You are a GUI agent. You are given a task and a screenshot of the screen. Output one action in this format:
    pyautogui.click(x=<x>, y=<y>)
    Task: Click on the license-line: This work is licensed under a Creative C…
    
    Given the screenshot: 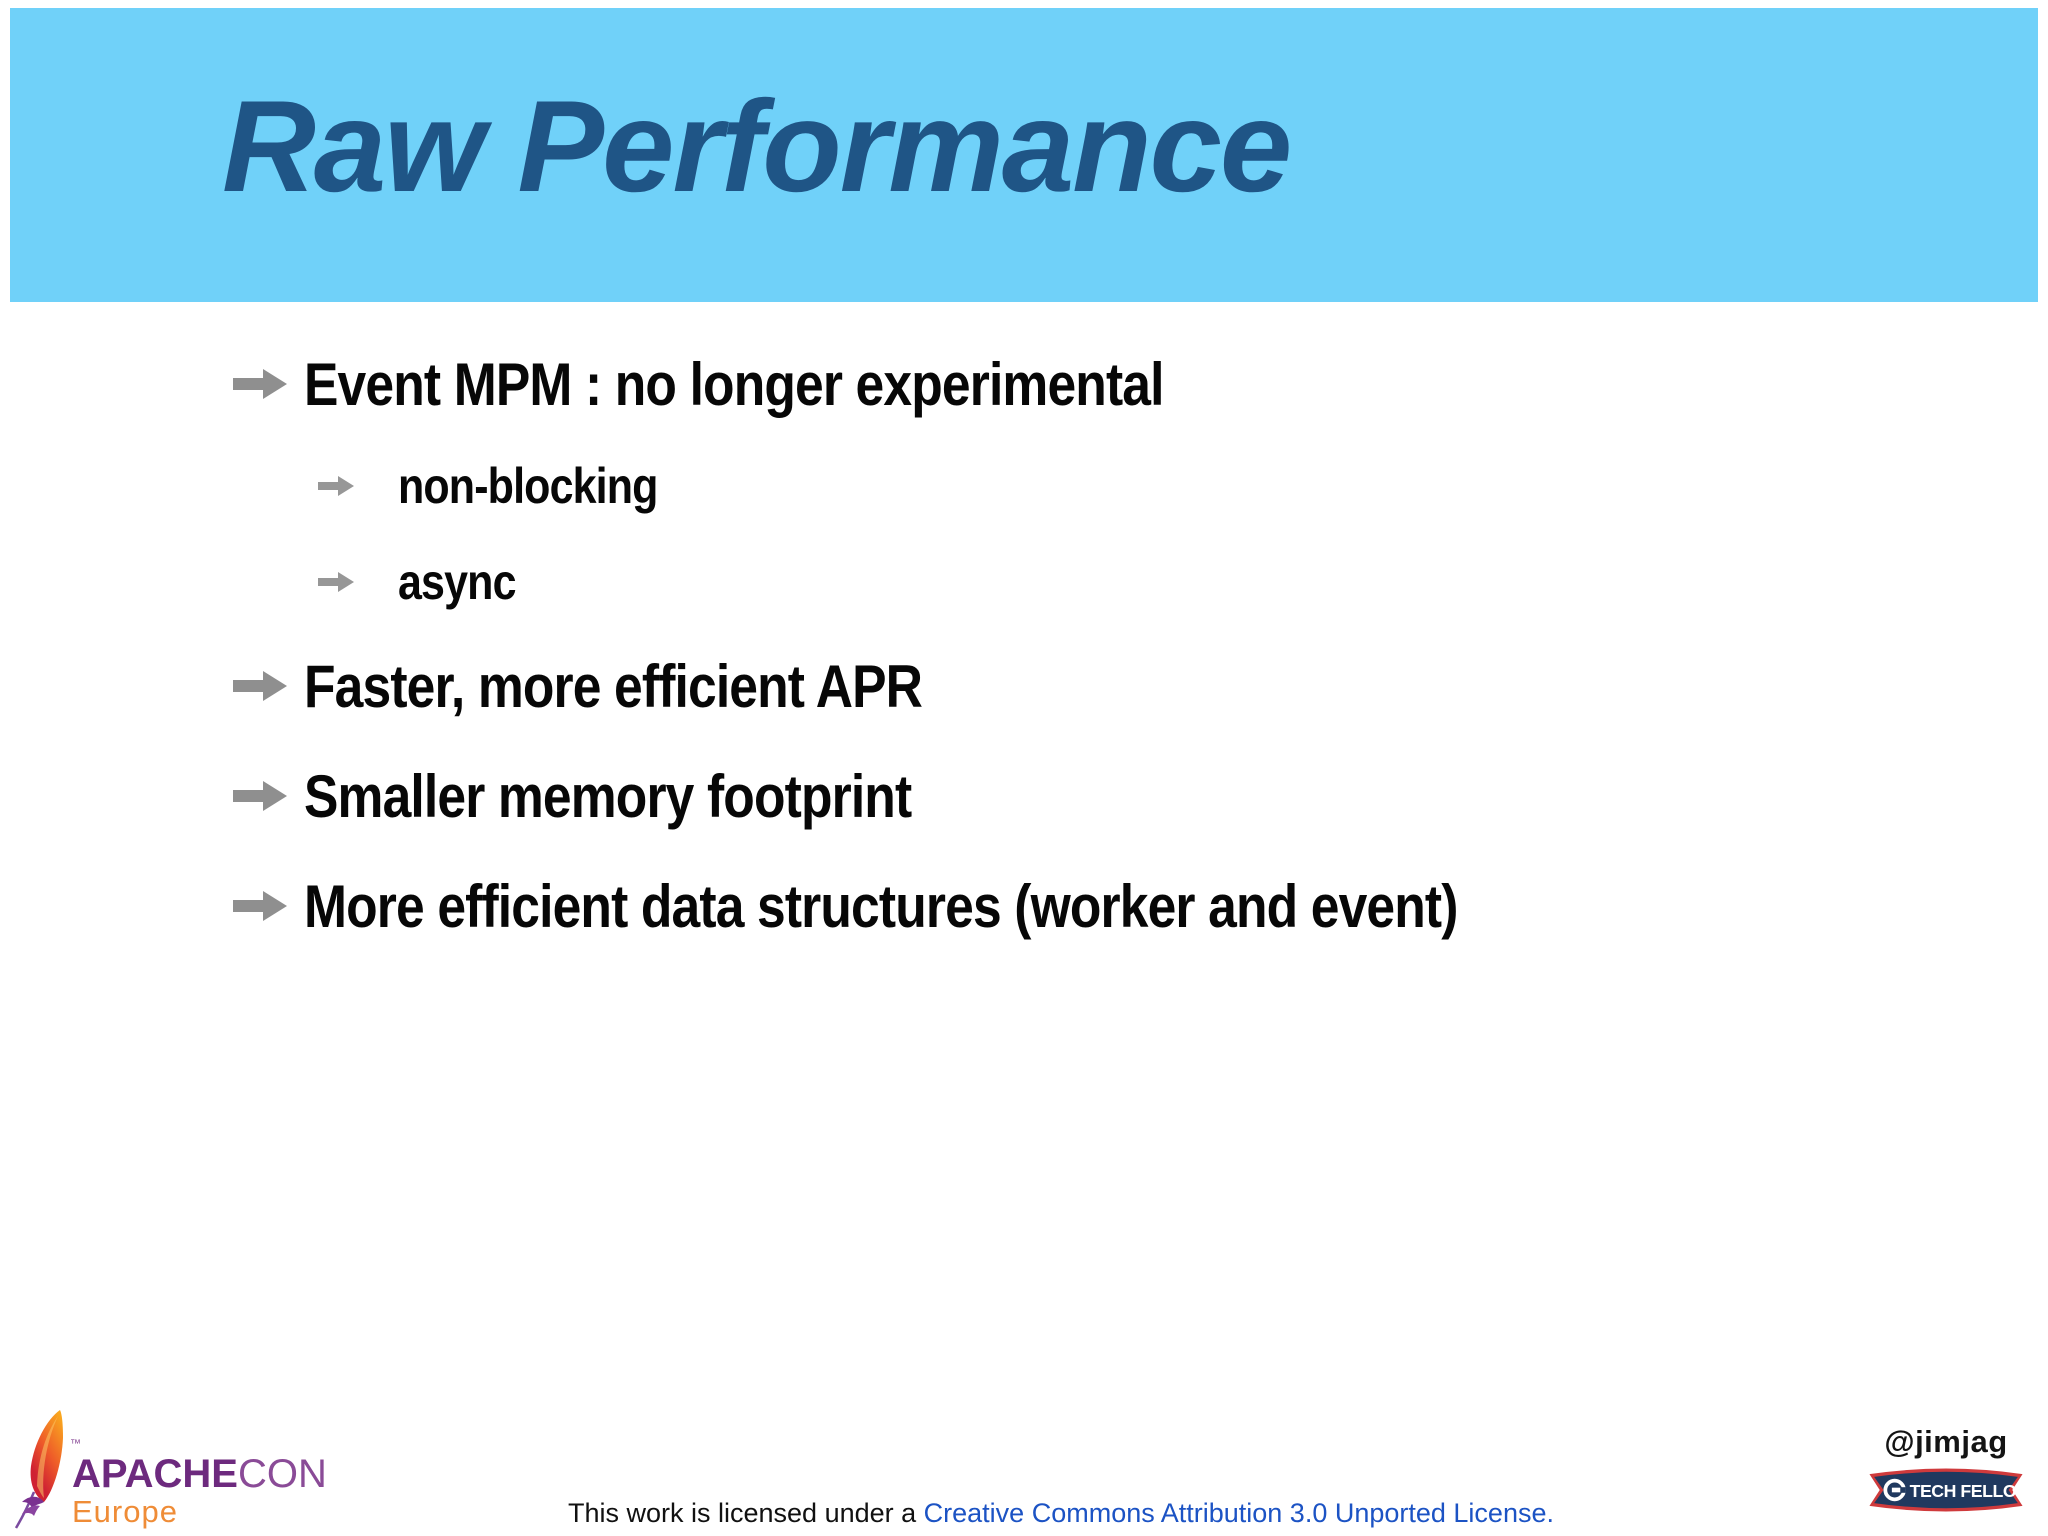 What is the action you would take?
    pyautogui.click(x=1024, y=1513)
    